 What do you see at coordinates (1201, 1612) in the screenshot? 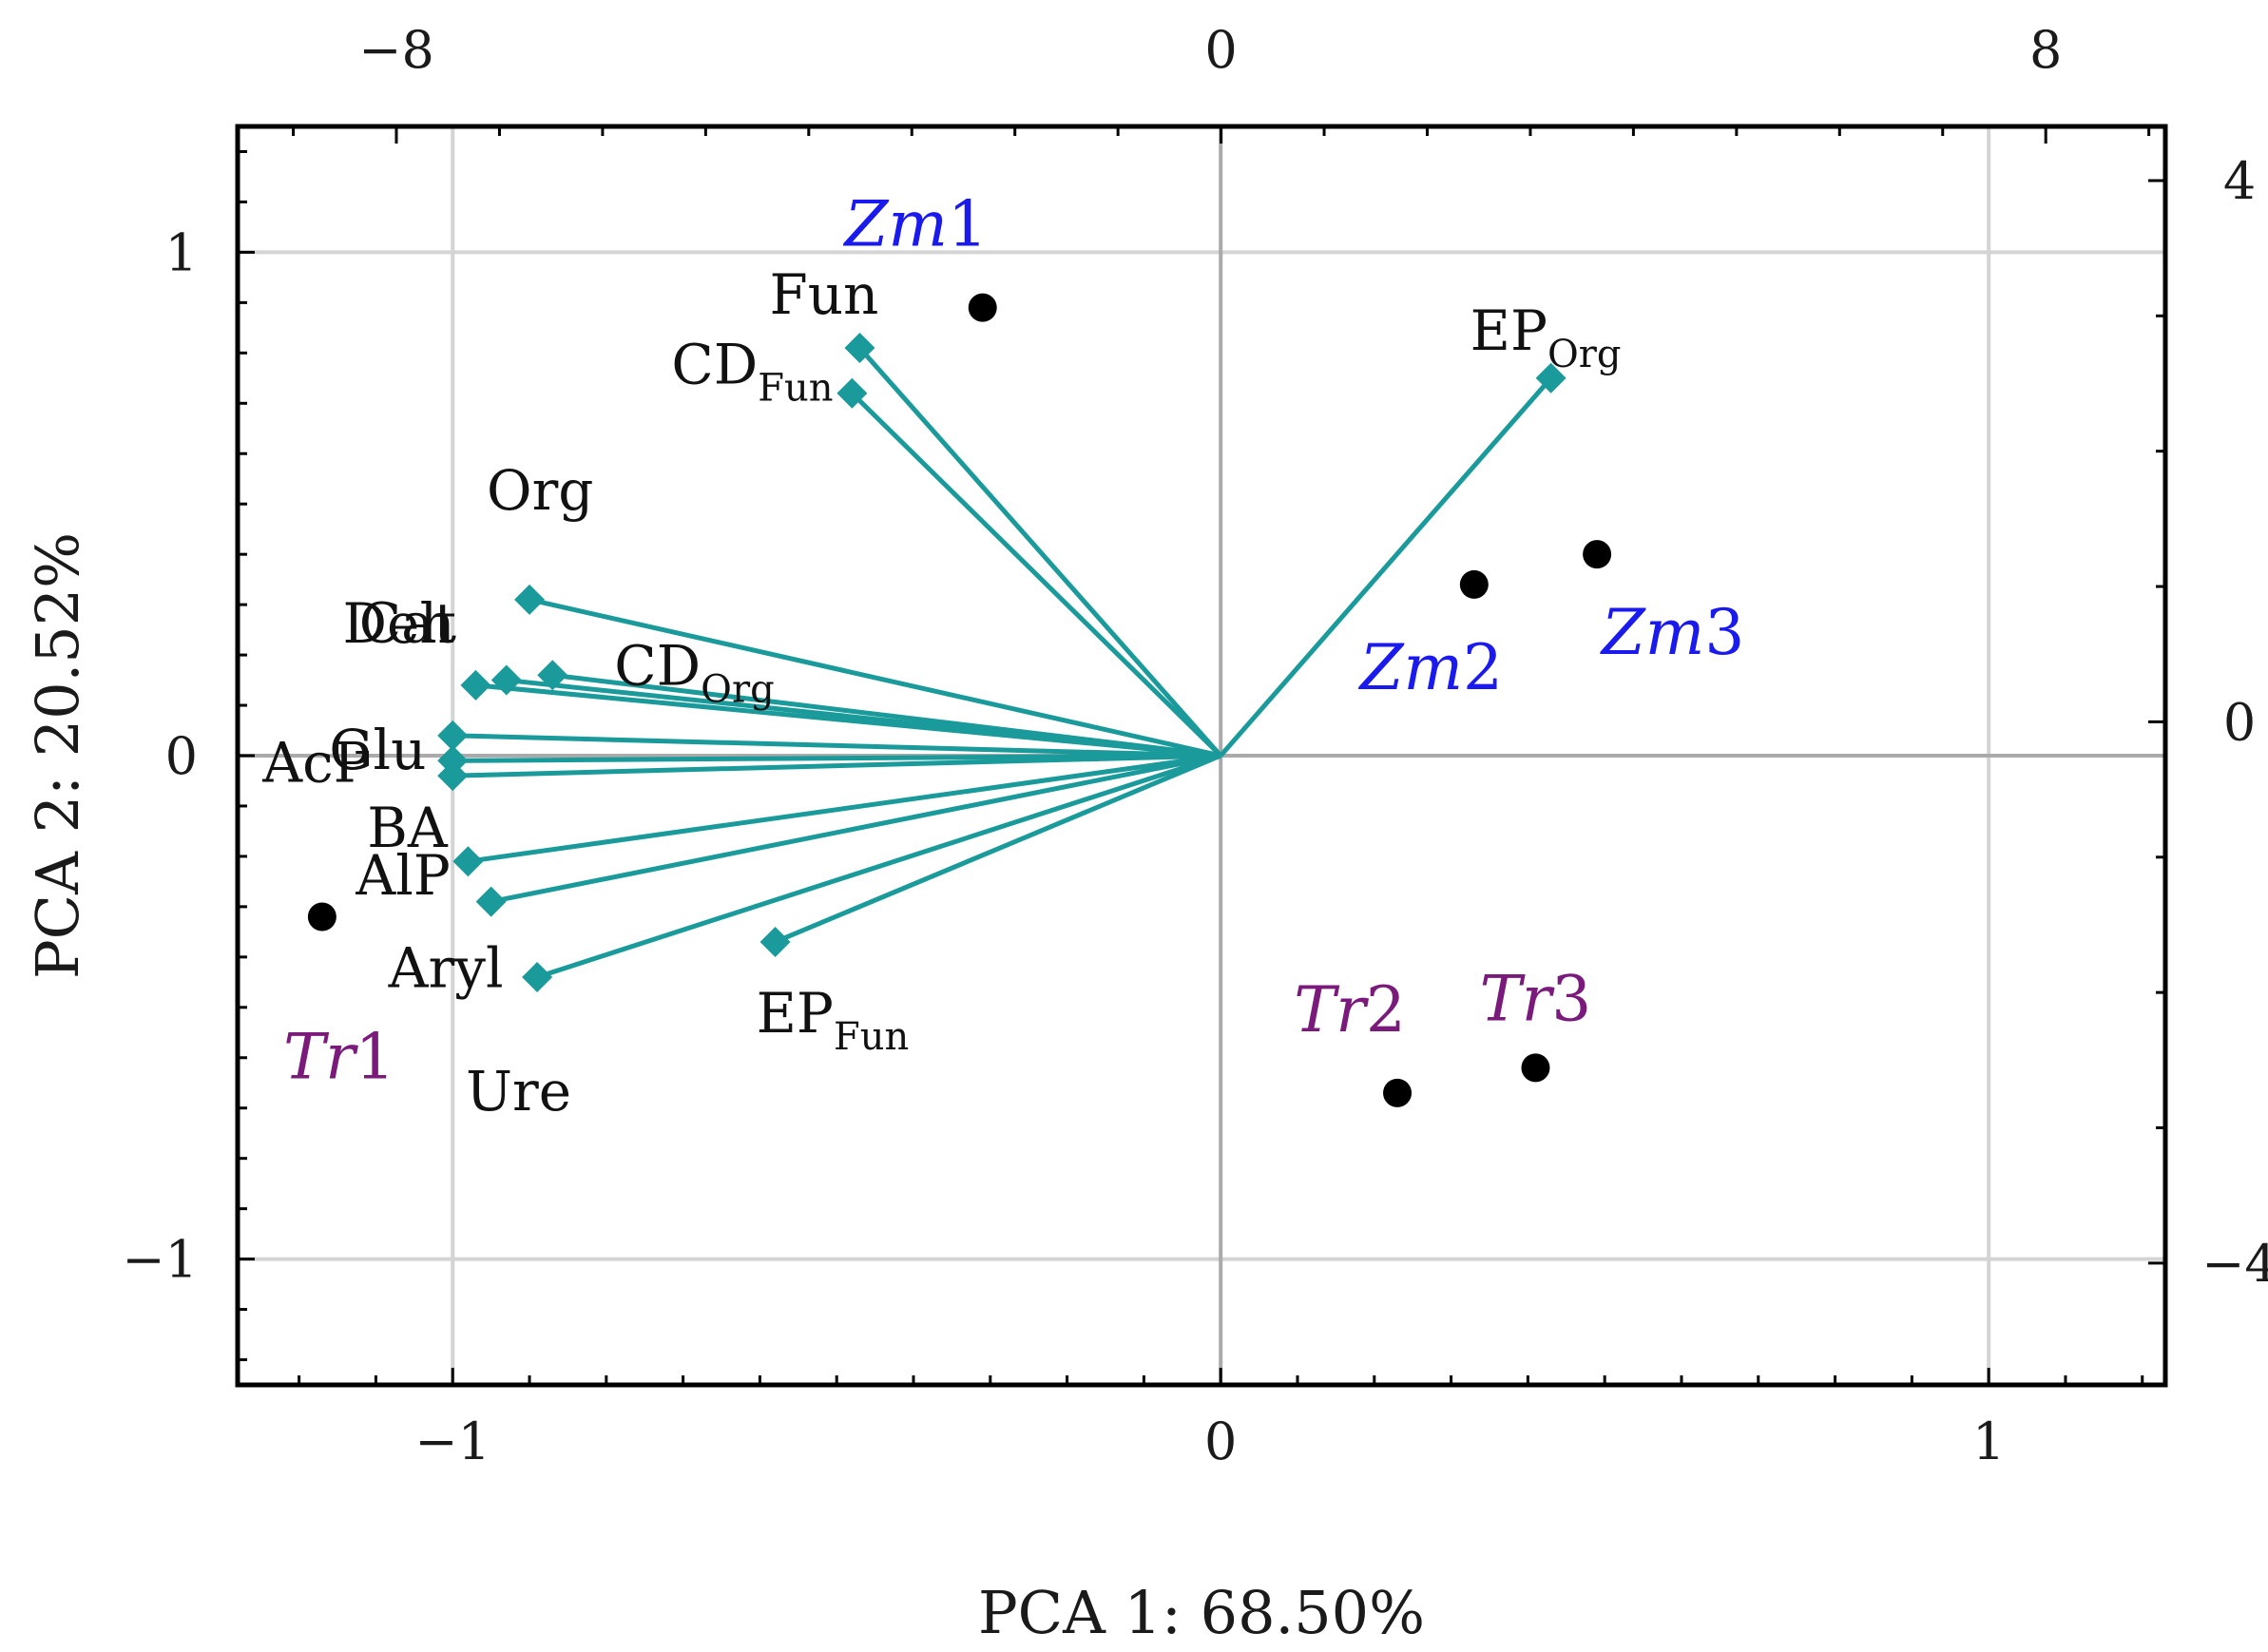
I see `x-axis-title: PCA 1: 68.50%` at bounding box center [1201, 1612].